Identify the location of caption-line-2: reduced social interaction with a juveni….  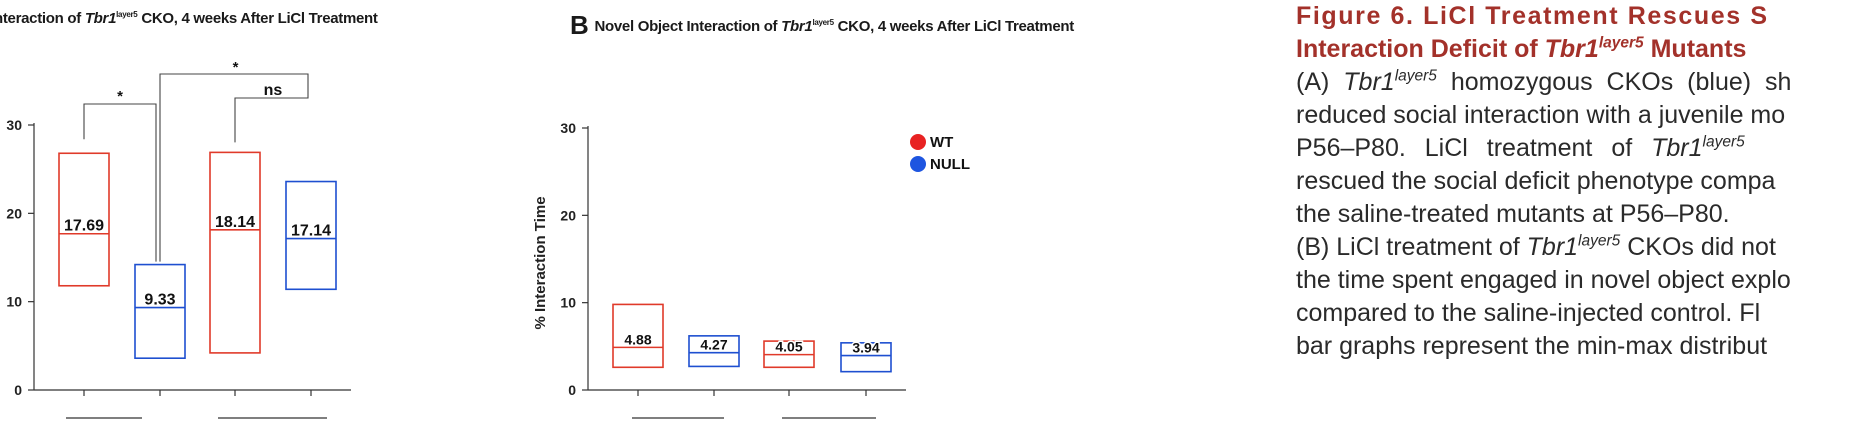
(1541, 115).